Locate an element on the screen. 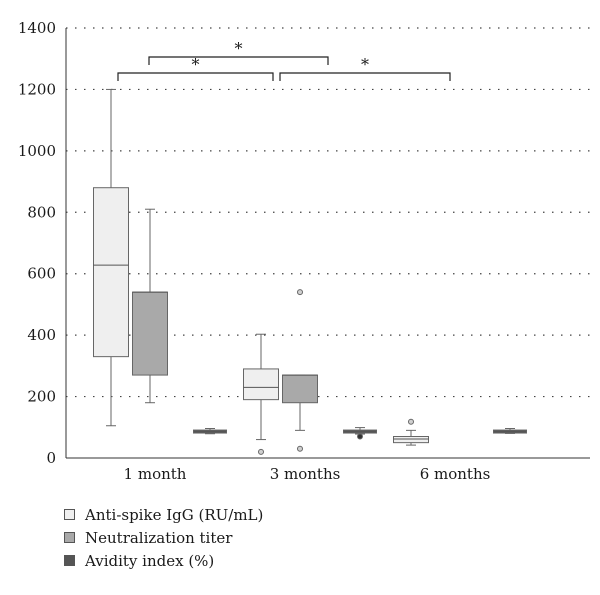 This screenshot has width=600, height=595. legend-item-avidity: Avidity index (%) is located at coordinates (163, 560).